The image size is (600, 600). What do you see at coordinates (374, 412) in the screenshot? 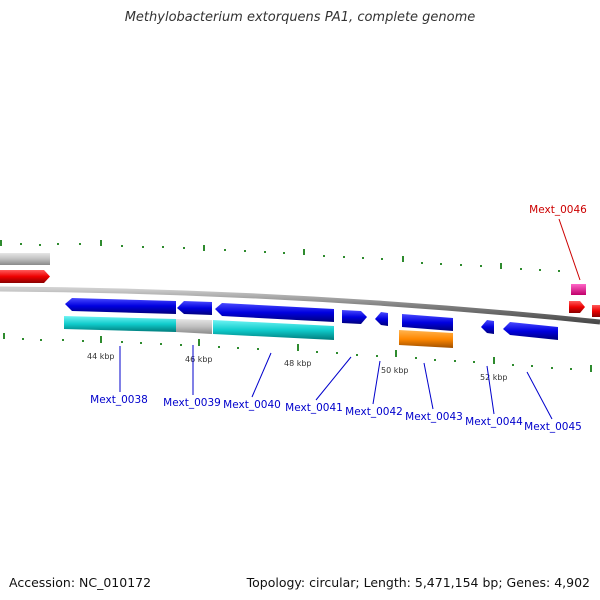
I see `gene-label-mext-0042: Mext_0042` at bounding box center [374, 412].